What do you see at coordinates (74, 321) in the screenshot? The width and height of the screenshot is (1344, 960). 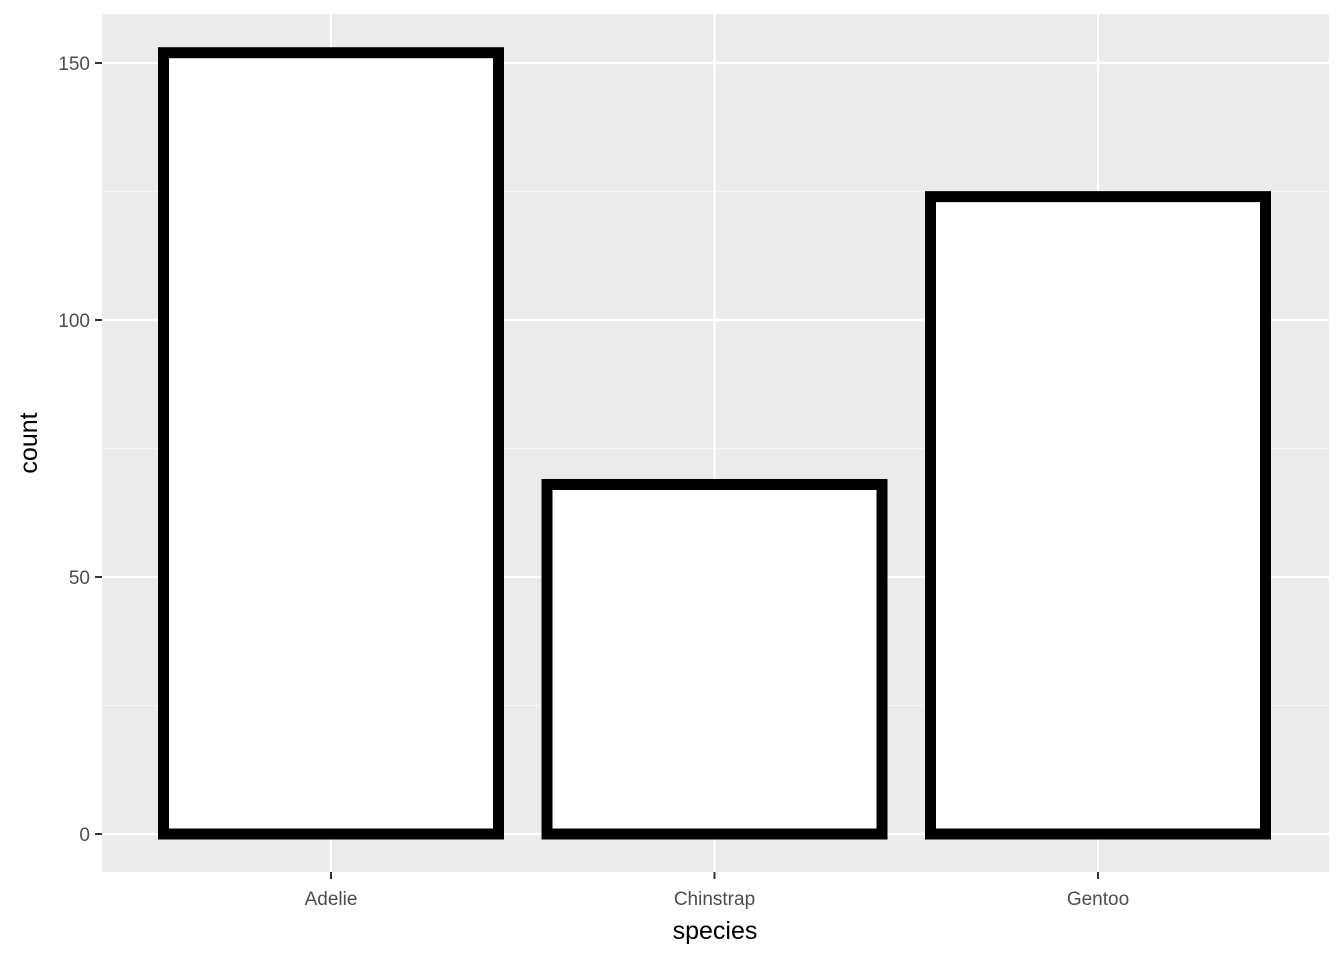 I see `y-tick-label: 100` at bounding box center [74, 321].